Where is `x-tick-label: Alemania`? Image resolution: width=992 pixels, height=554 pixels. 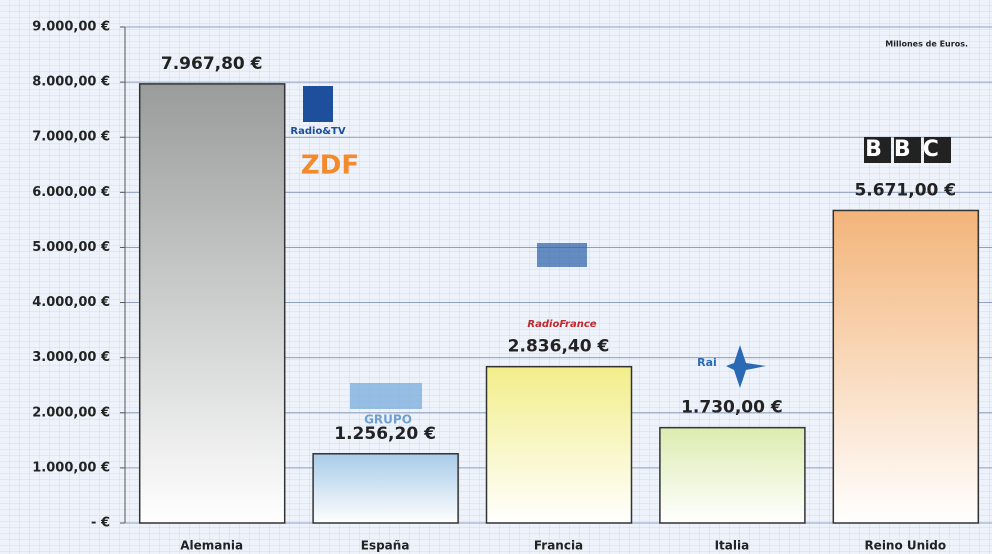
x-tick-label: Alemania is located at coordinates (211, 546).